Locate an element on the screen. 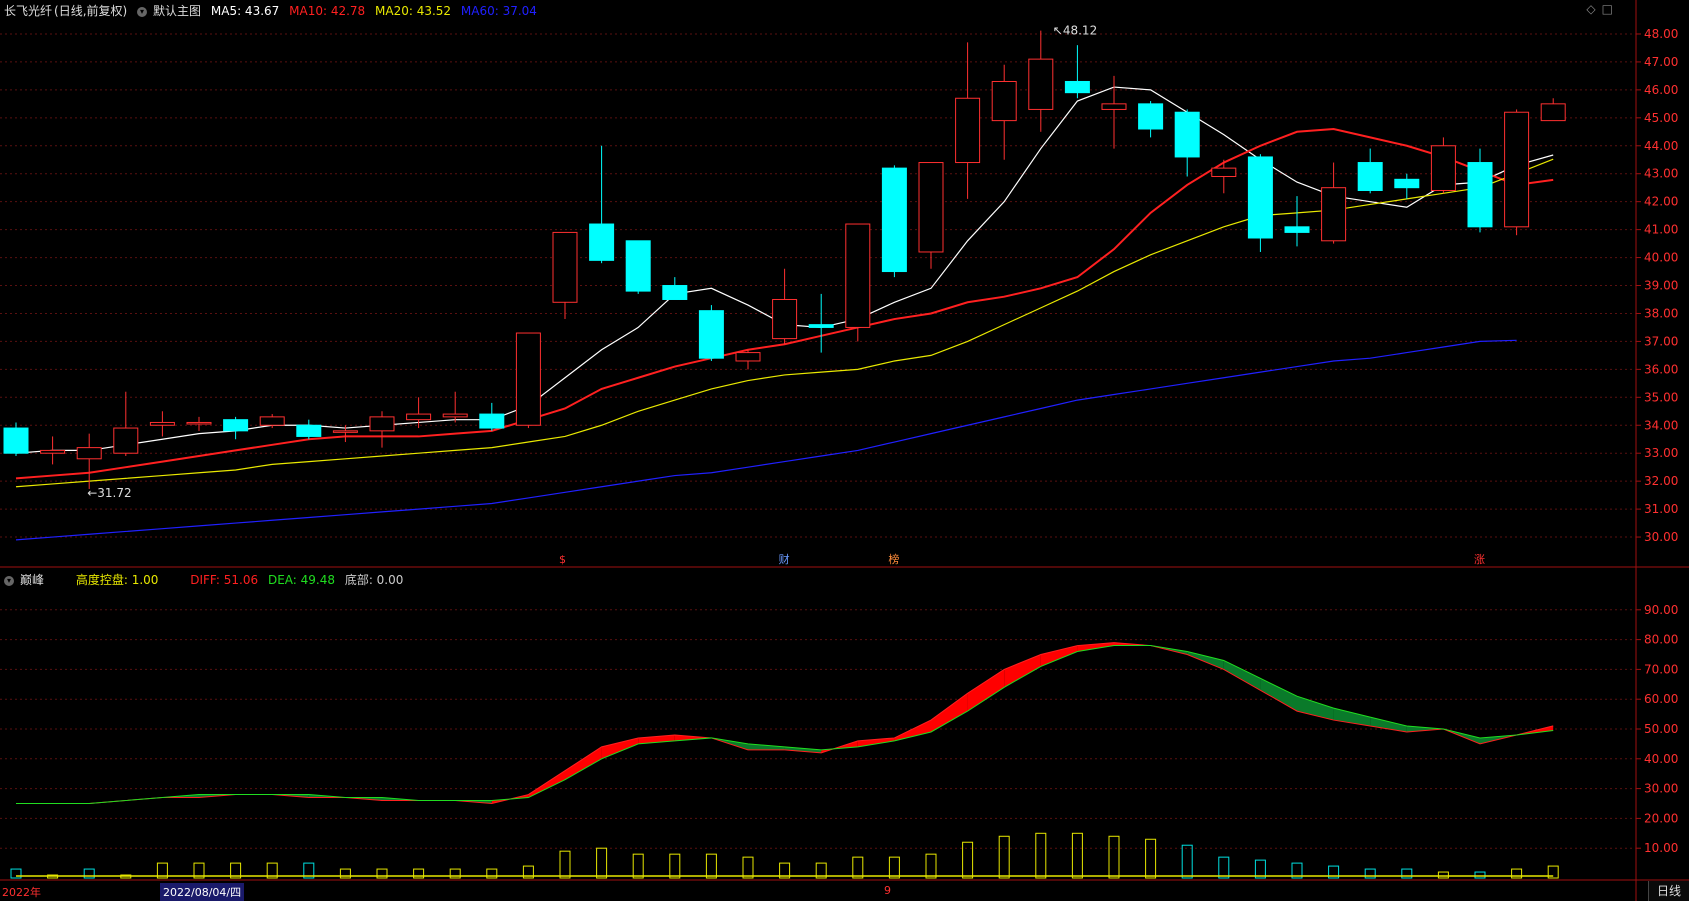 This screenshot has width=1689, height=901. ma10-label: MA10: 42.78 is located at coordinates (327, 11).